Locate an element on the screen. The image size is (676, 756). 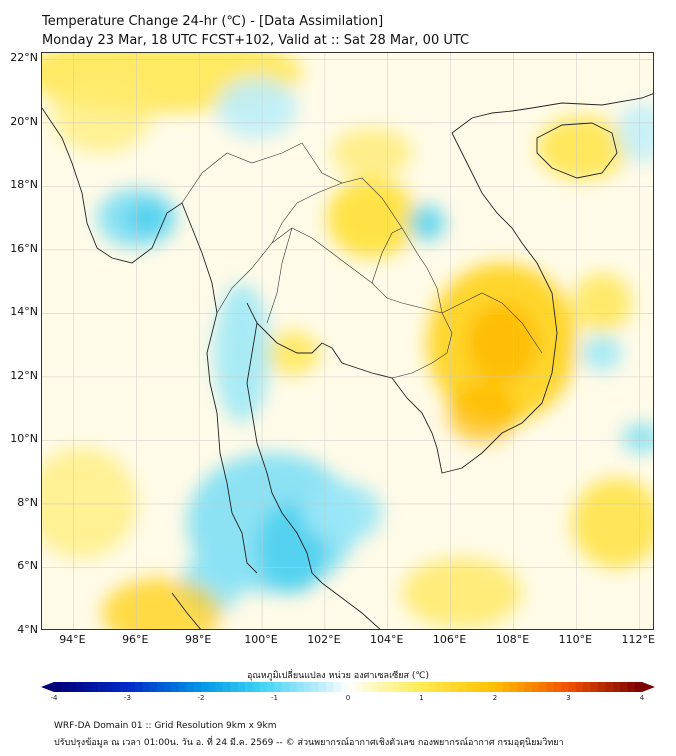
lon-tick-label: 102°E is located at coordinates (324, 639).